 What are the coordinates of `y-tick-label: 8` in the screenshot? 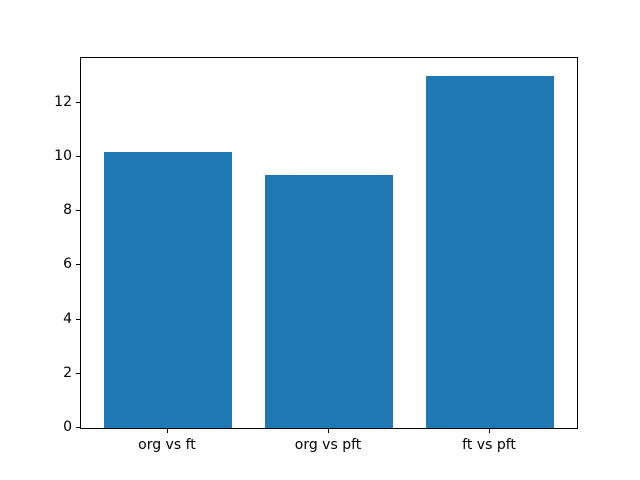 It's located at (67, 210).